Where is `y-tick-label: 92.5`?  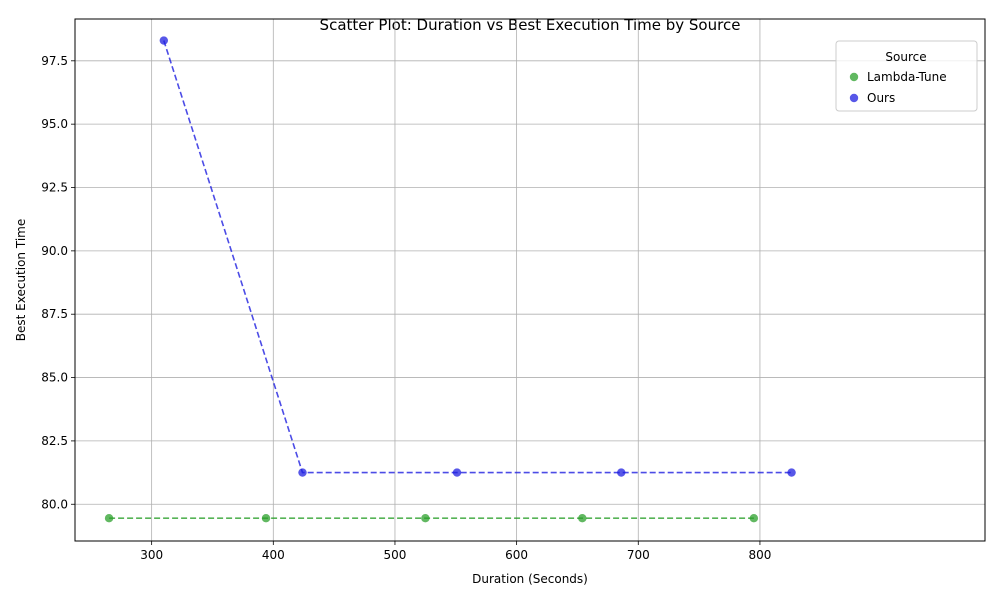 y-tick-label: 92.5 is located at coordinates (54, 188).